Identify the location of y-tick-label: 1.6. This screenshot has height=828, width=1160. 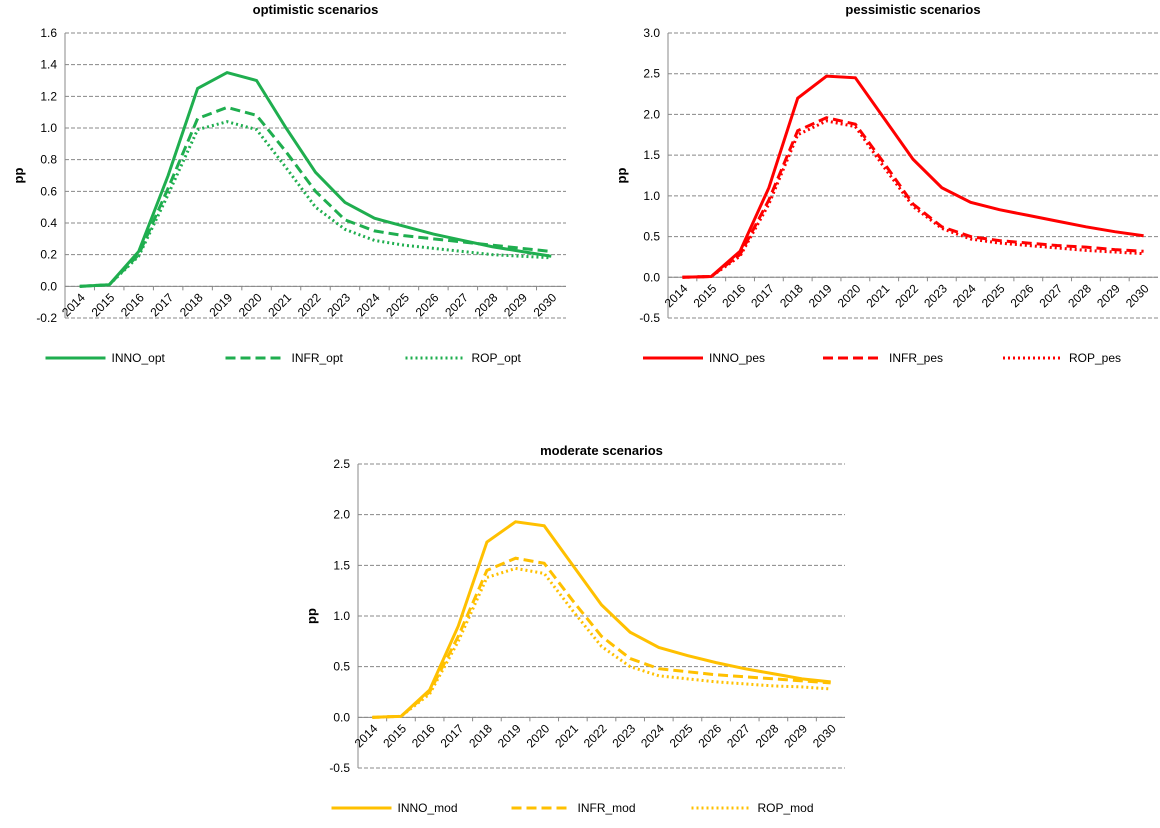
(48, 33).